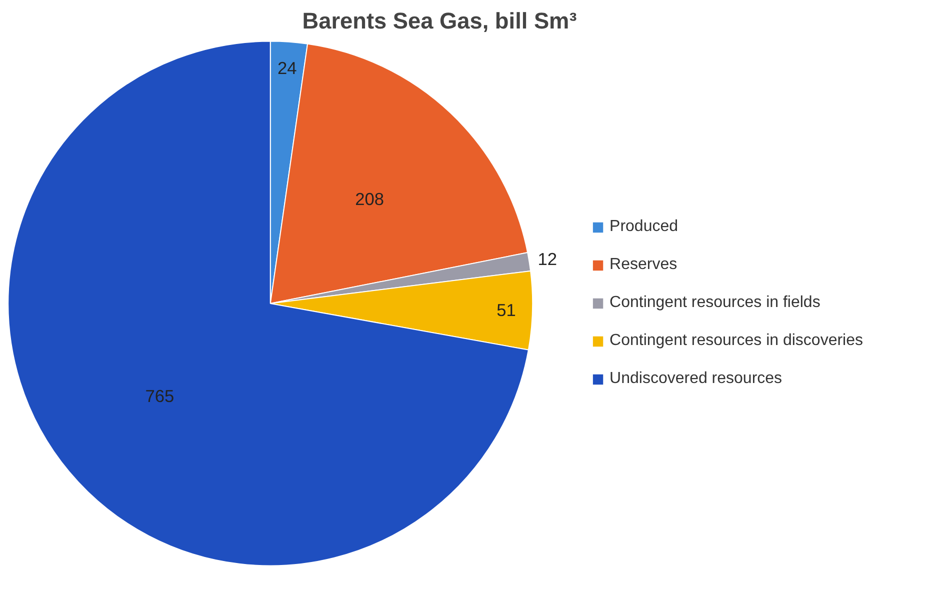  I want to click on legend-label: Reserves, so click(644, 265).